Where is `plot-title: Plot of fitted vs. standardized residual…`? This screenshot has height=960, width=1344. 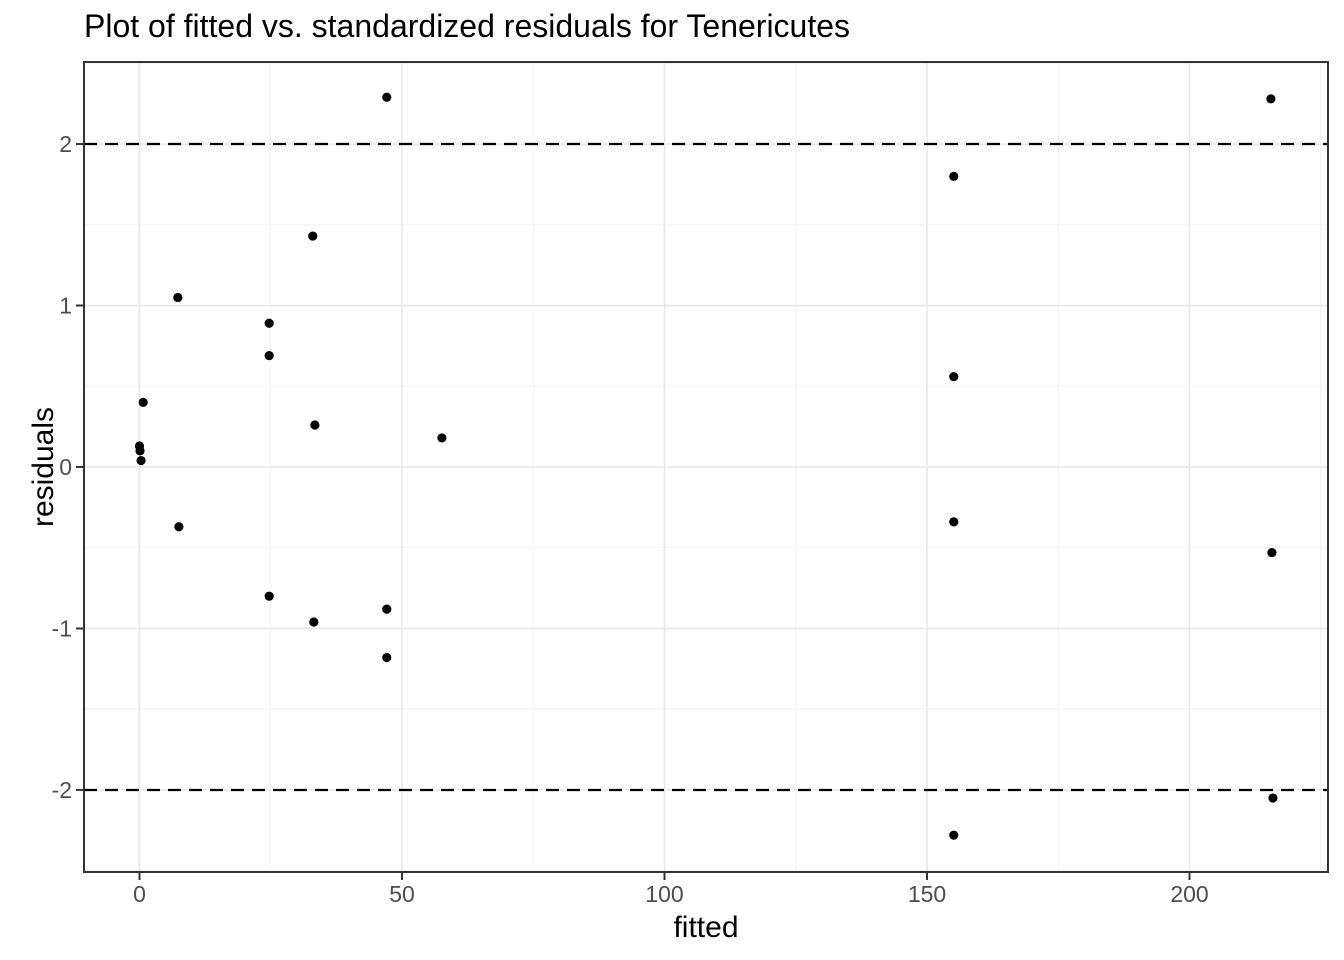
plot-title: Plot of fitted vs. standardized residual… is located at coordinates (467, 26).